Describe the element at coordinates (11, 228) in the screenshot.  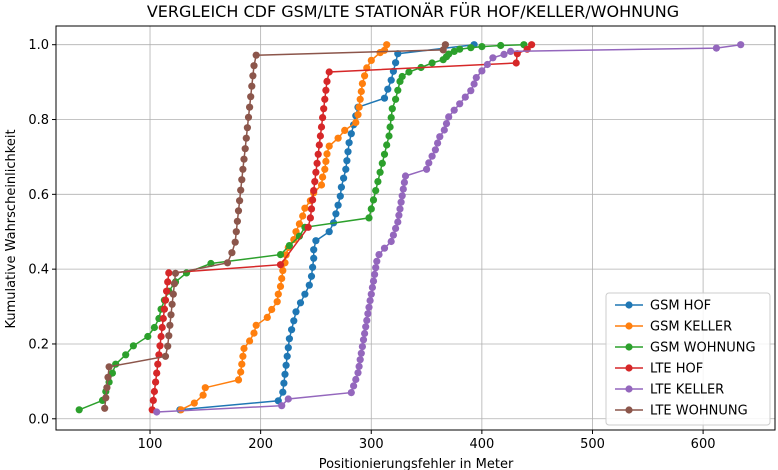
I see `y-axis-label: Kumulative Wahrscheinlichkeit` at that location.